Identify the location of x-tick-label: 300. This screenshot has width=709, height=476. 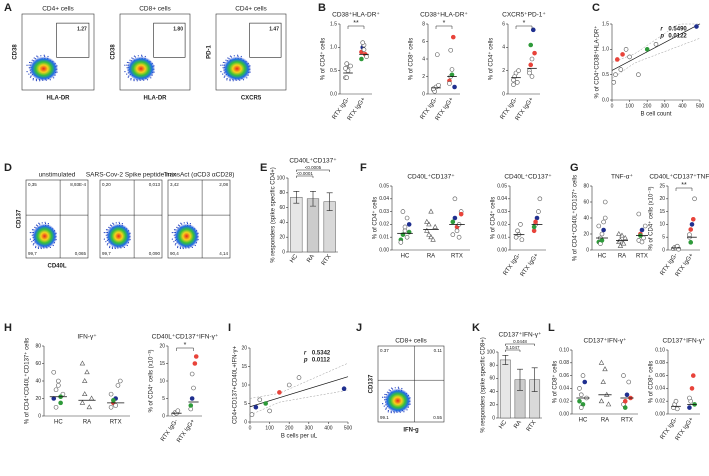
(665, 106).